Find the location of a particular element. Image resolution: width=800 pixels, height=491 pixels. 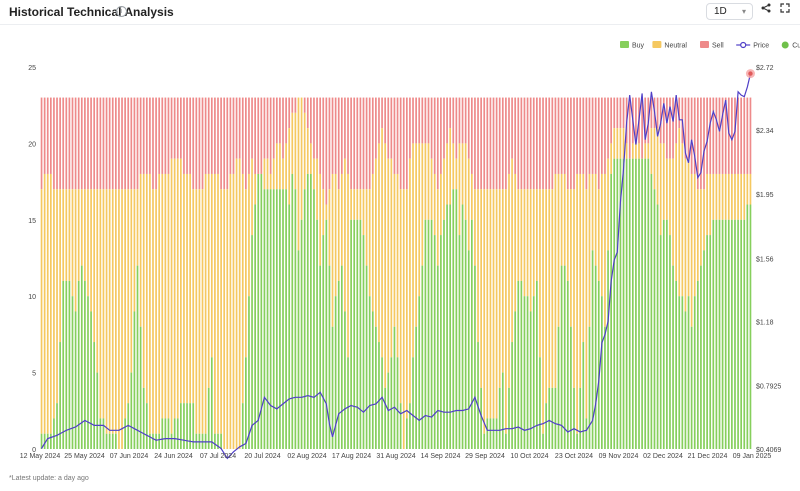

x-axis-tick-label: 14 Sep 2024 is located at coordinates (441, 456).